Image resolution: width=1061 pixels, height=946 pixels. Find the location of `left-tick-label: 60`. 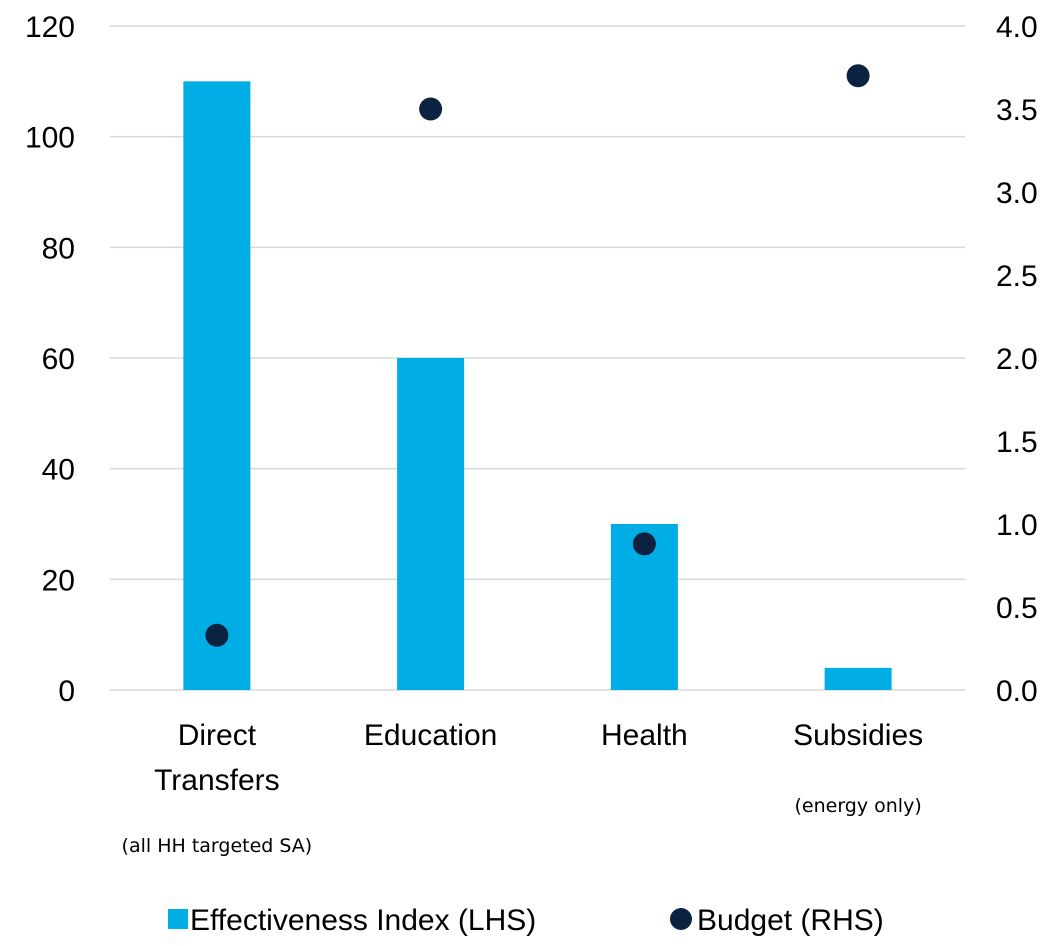

left-tick-label: 60 is located at coordinates (58, 359).